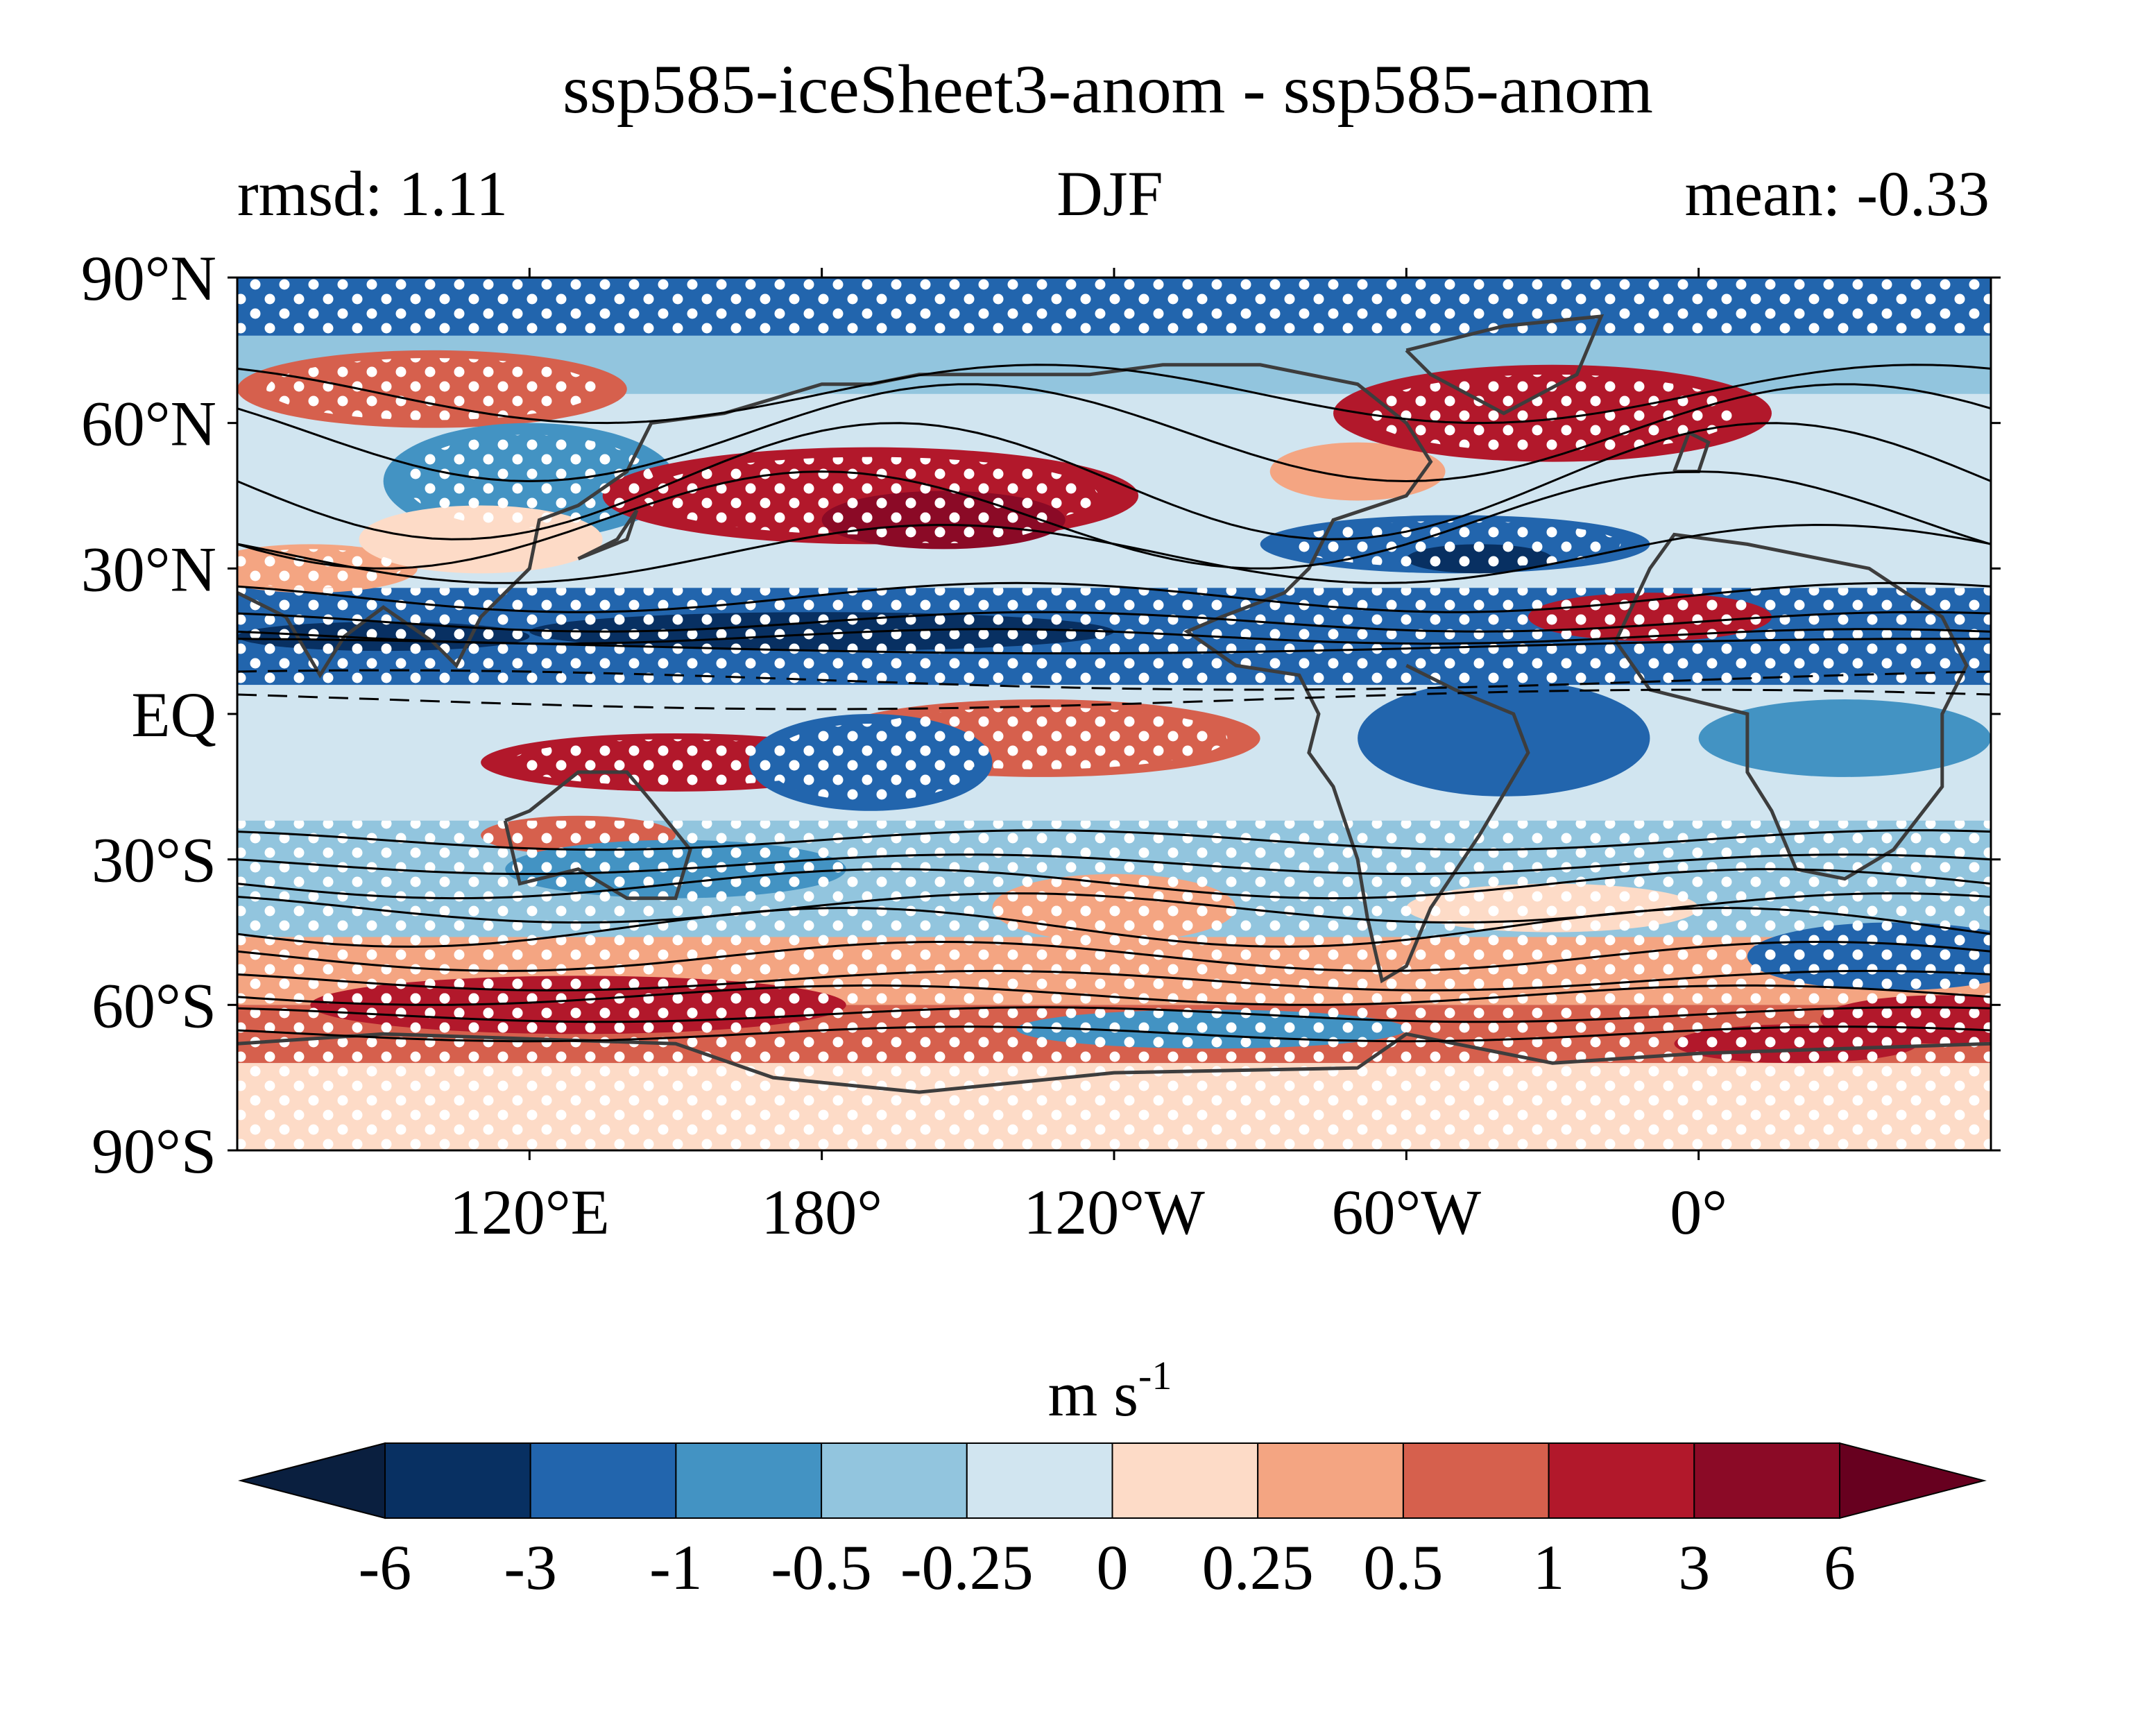 The width and height of the screenshot is (2156, 1720). What do you see at coordinates (1698, 1212) in the screenshot?
I see `lon-tick-label: 0°` at bounding box center [1698, 1212].